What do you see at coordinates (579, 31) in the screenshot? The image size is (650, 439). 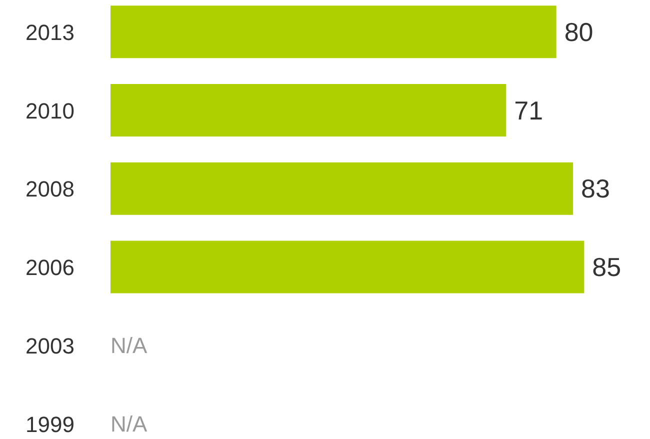 I see `data-label: 80` at bounding box center [579, 31].